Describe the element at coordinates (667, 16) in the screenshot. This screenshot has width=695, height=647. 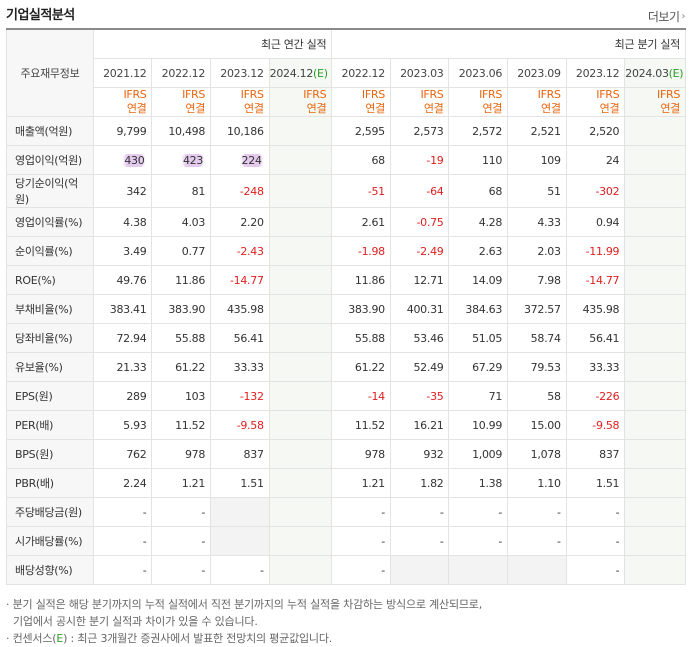
I see `more-link: 더보기 ›` at that location.